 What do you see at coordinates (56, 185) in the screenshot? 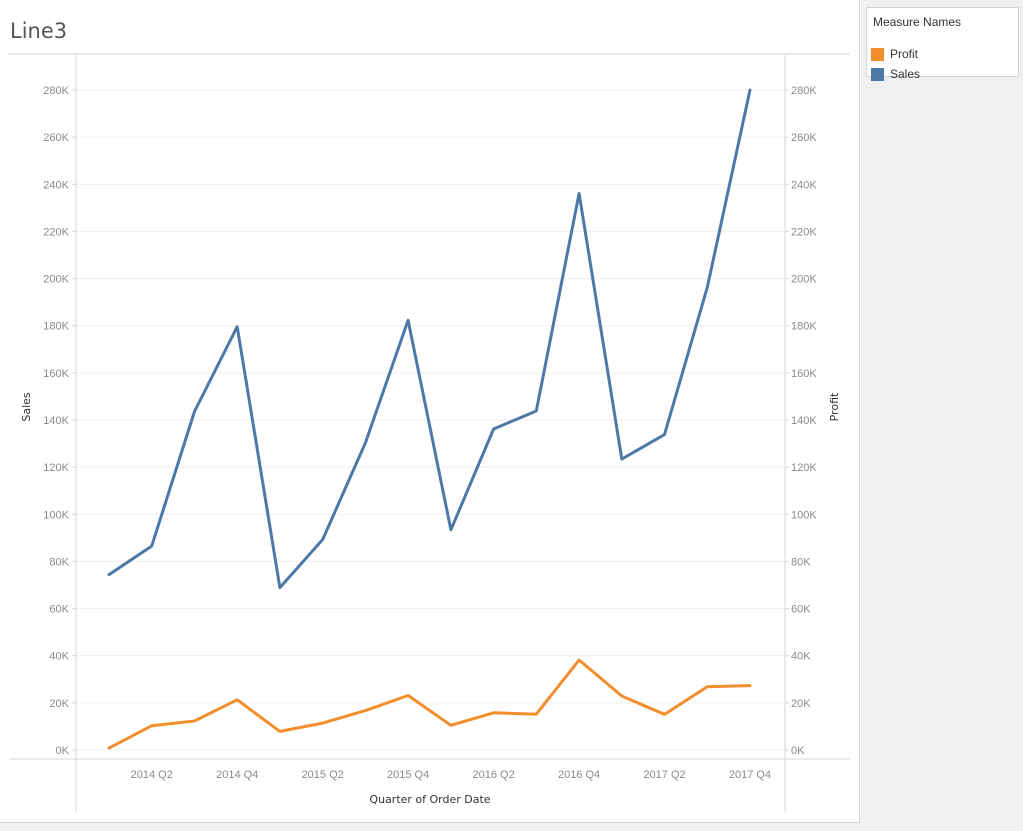
I see `left-tick-label: 240K` at bounding box center [56, 185].